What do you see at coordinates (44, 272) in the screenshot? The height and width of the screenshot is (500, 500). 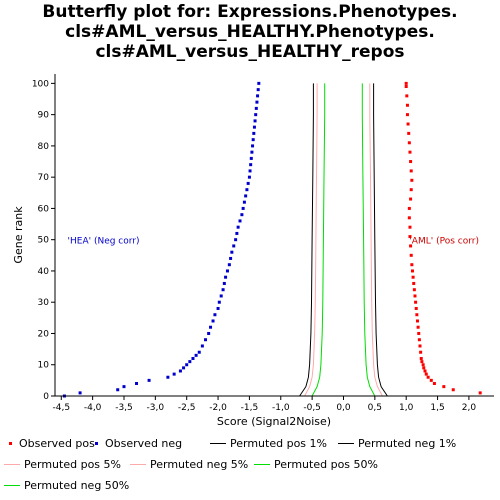 I see `y-tick-label: 40` at bounding box center [44, 272].